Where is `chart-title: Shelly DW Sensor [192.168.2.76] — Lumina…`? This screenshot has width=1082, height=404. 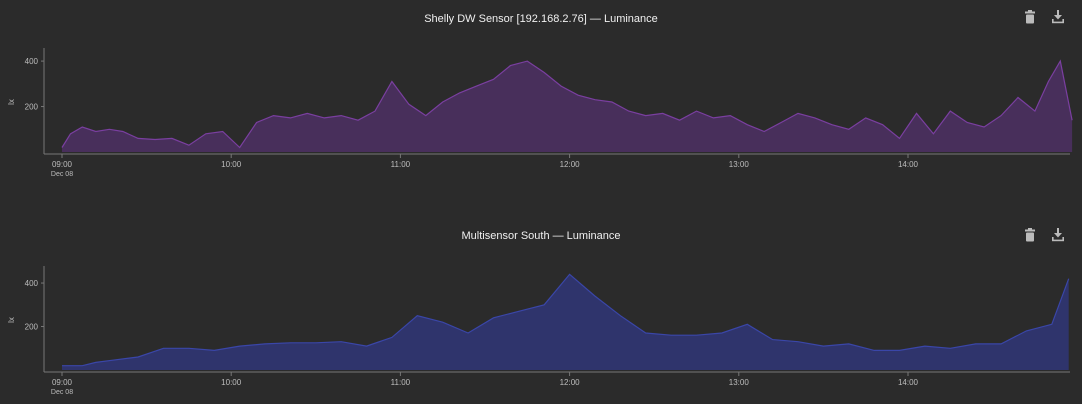 chart-title: Shelly DW Sensor [192.168.2.76] — Lumina… is located at coordinates (541, 19).